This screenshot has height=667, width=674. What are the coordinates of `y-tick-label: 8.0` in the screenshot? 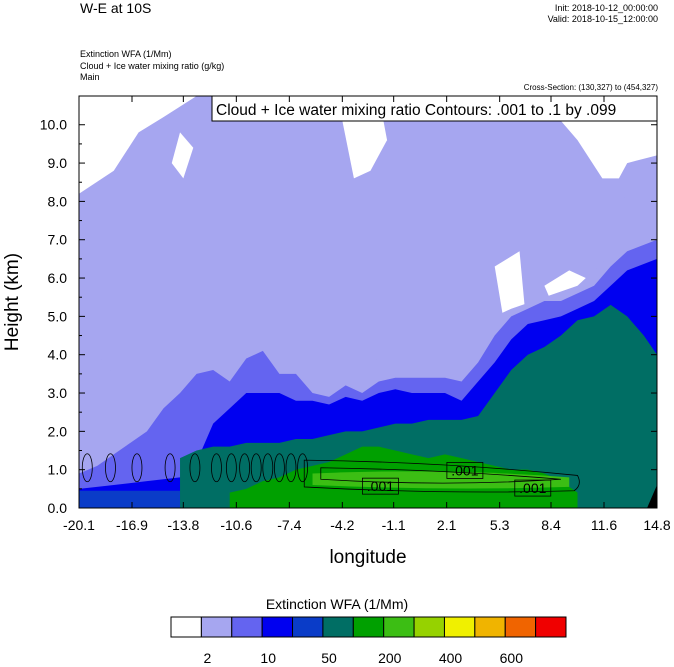 It's located at (58, 201).